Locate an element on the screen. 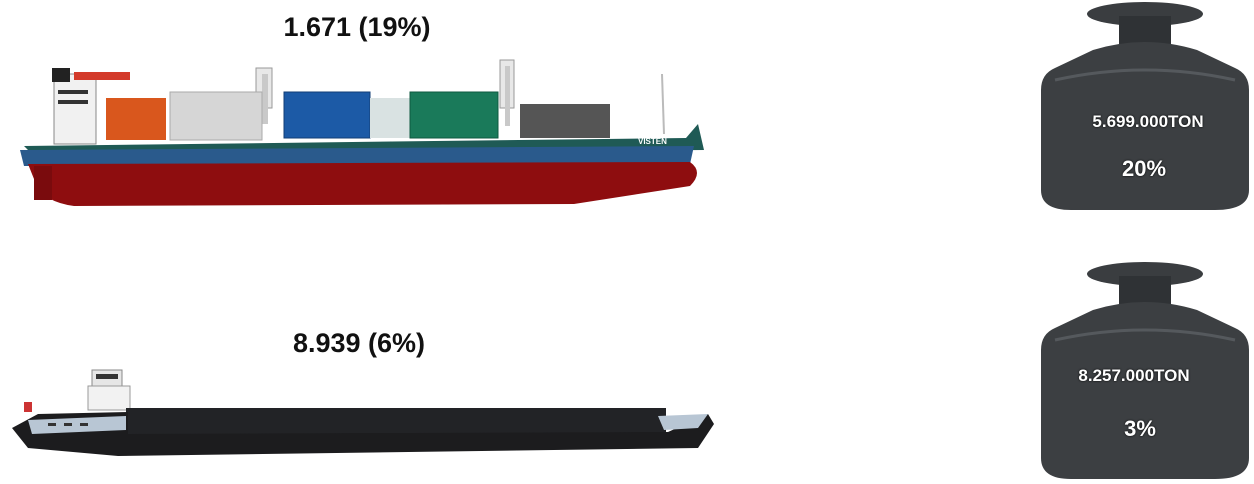  weight-block-2: 8.257.000TON 3% is located at coordinates (1144, 371).